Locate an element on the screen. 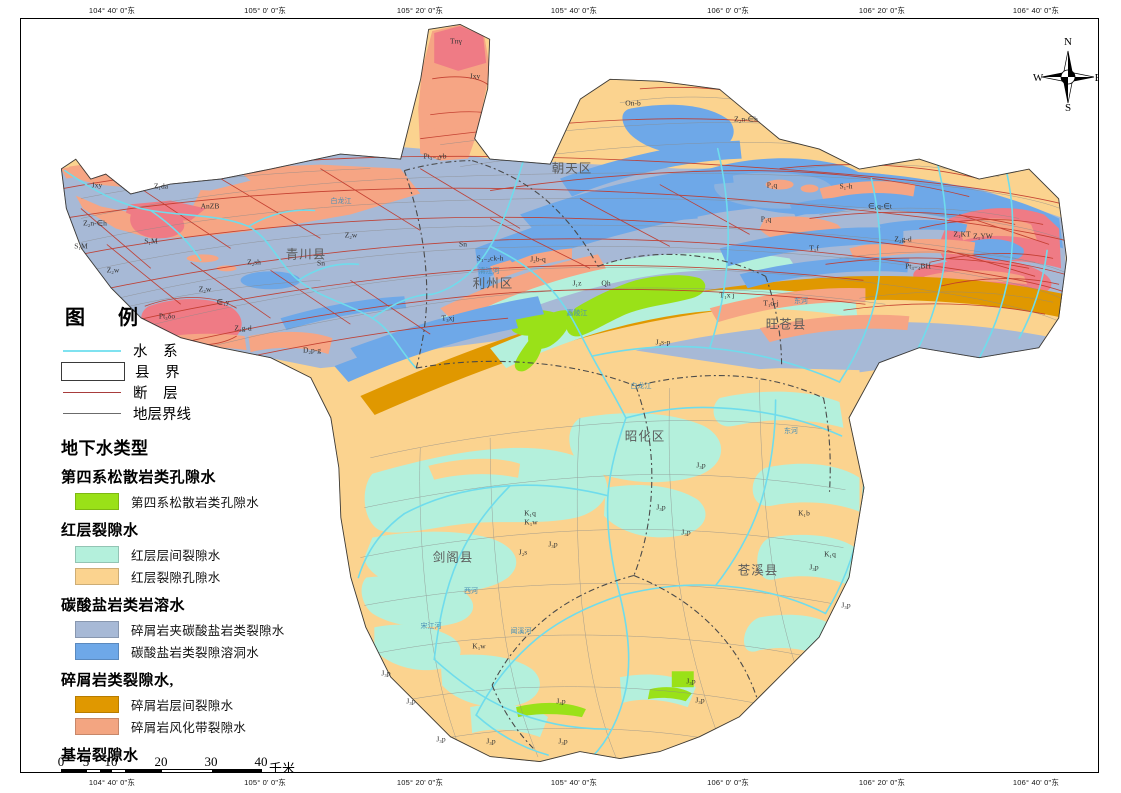 The height and width of the screenshot is (793, 1121). legend-group-heading: 红层裂隙水 is located at coordinates (100, 531).